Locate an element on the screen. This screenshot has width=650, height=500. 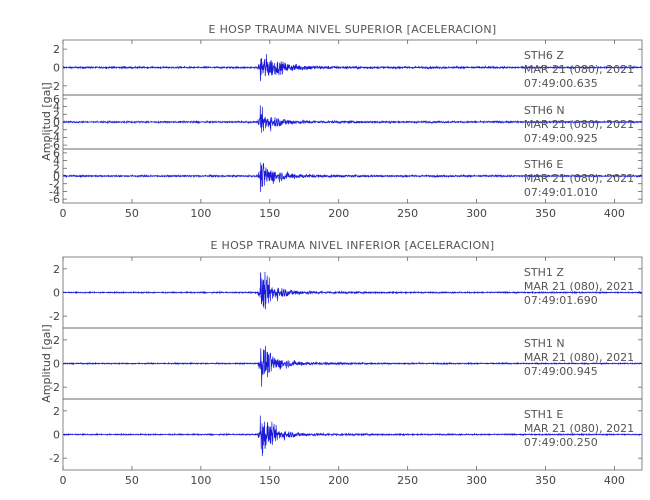
station-label: STH6 N is located at coordinates (544, 110).